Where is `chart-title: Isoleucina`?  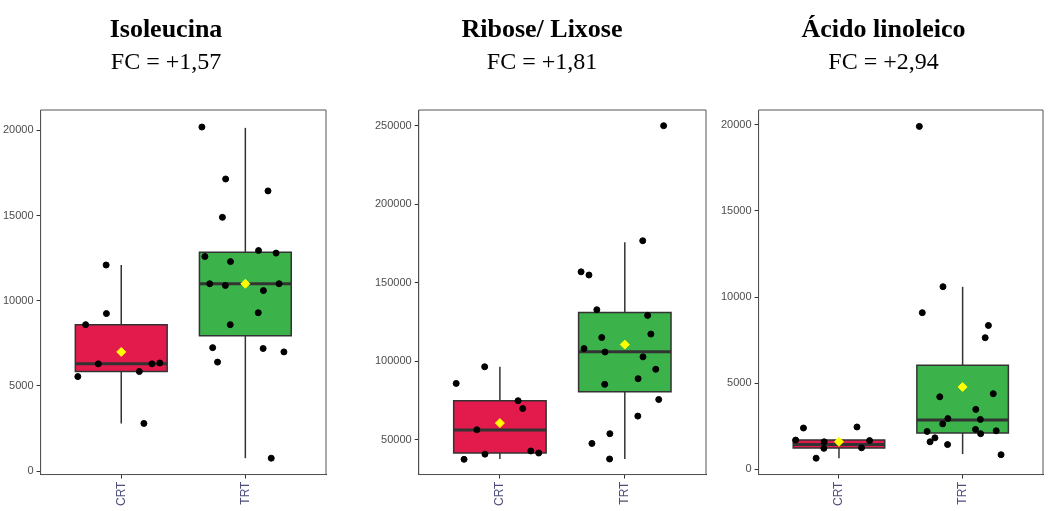
chart-title: Isoleucina is located at coordinates (166, 29).